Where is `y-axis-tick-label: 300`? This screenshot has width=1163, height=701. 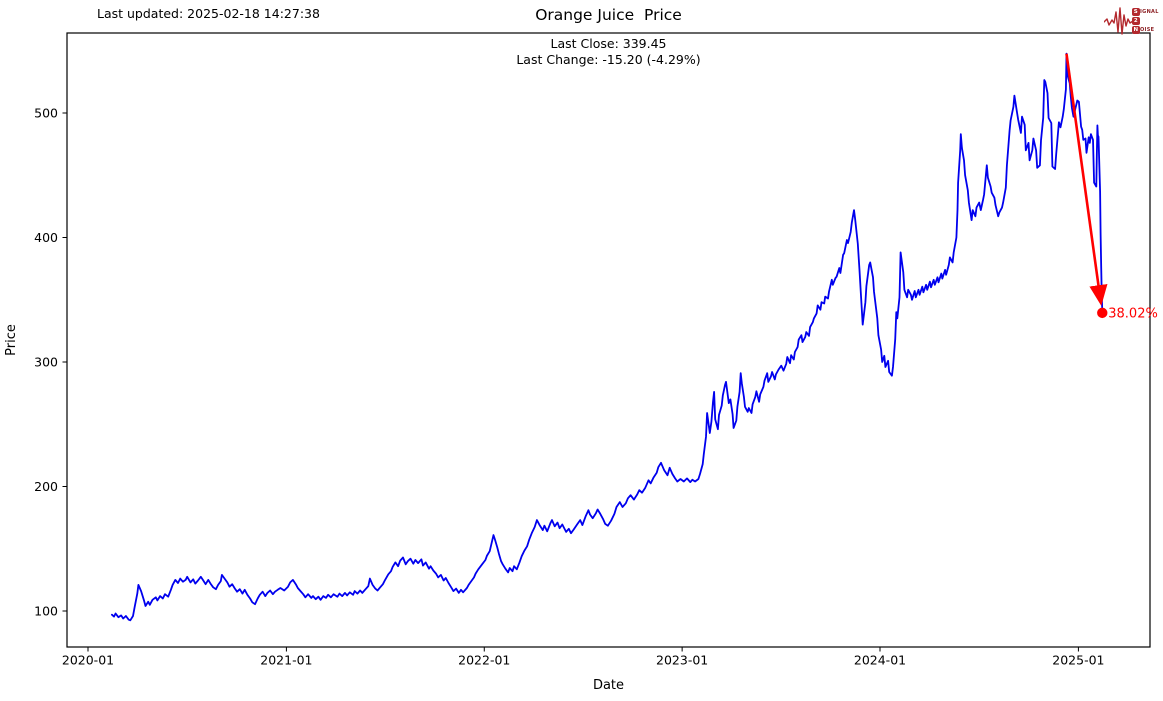
y-axis-tick-label: 300 is located at coordinates (46, 362).